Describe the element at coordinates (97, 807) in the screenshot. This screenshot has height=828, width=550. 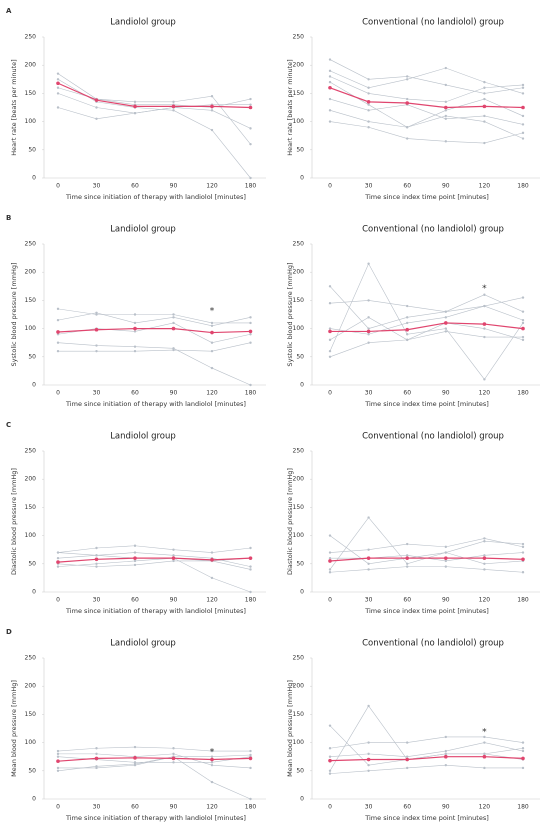
I see `x-tick-label: 30` at that location.